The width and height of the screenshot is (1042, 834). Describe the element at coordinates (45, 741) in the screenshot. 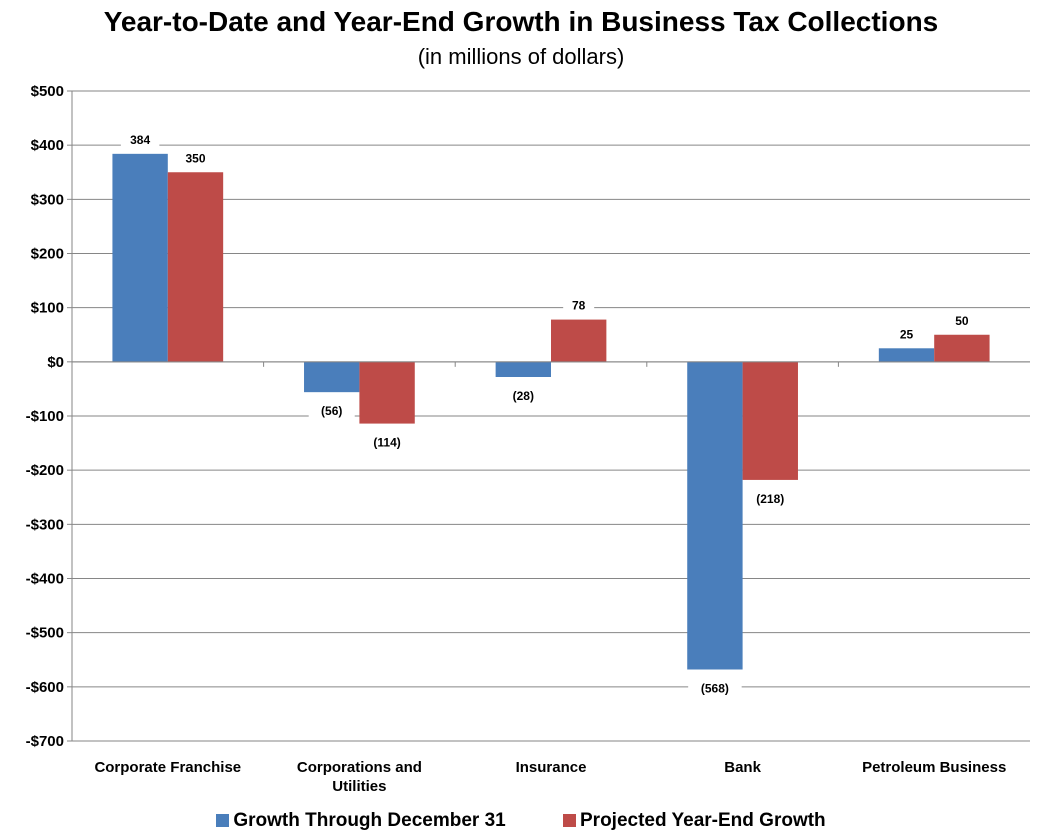

I see `y-tick-label: -$700` at that location.